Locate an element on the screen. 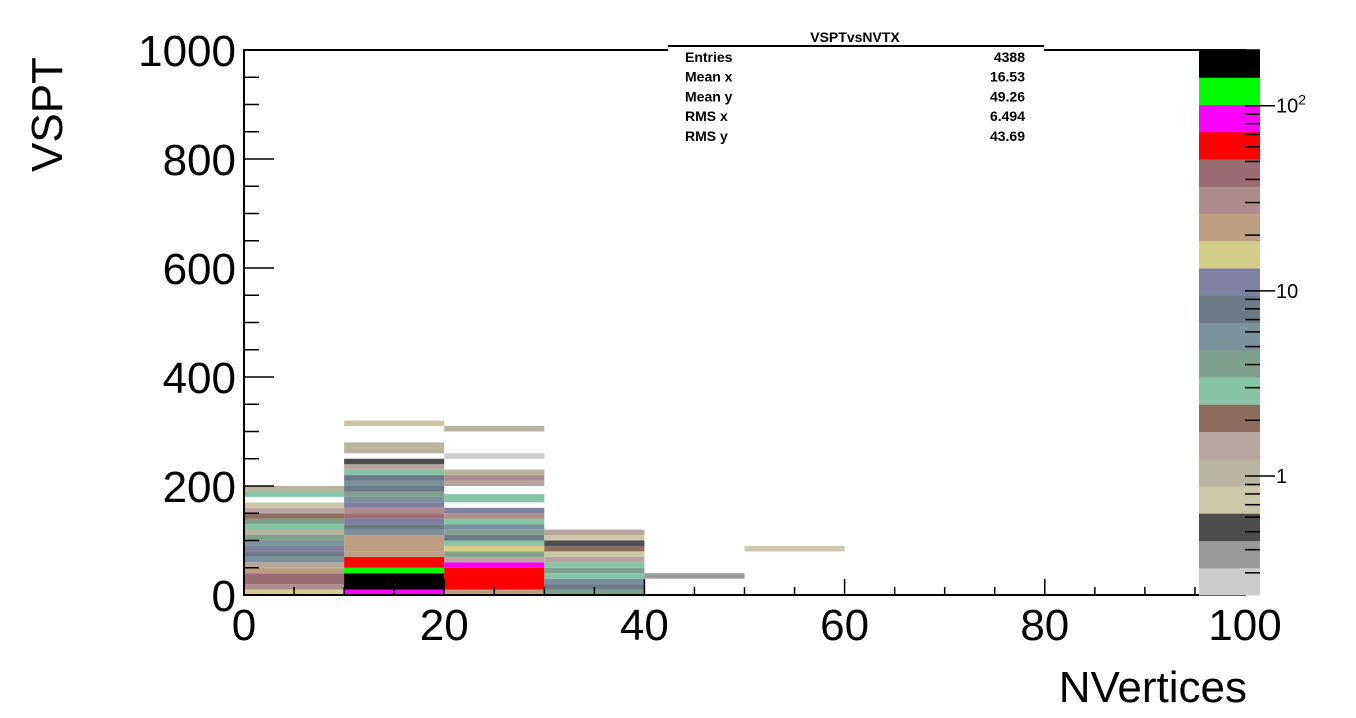 Image resolution: width=1356 pixels, height=718 pixels. palette-axis: 1 10 102 is located at coordinates (1275, 311).